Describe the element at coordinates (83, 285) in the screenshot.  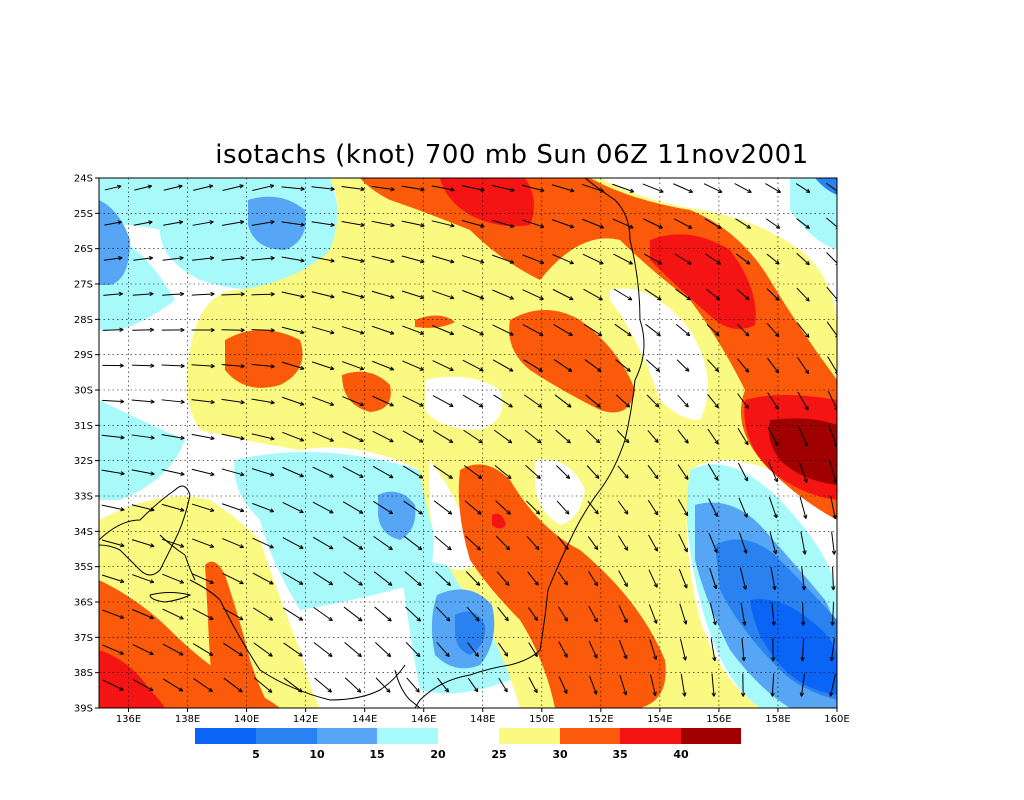
I see `lat-tick-label: 27S` at that location.